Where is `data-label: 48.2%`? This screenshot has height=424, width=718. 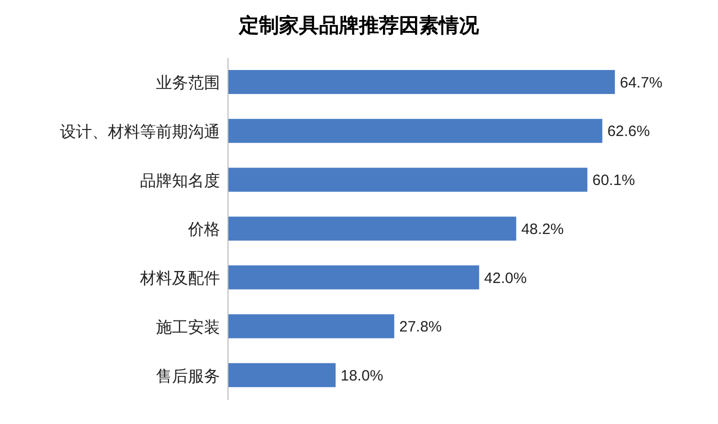
data-label: 48.2% is located at coordinates (542, 229).